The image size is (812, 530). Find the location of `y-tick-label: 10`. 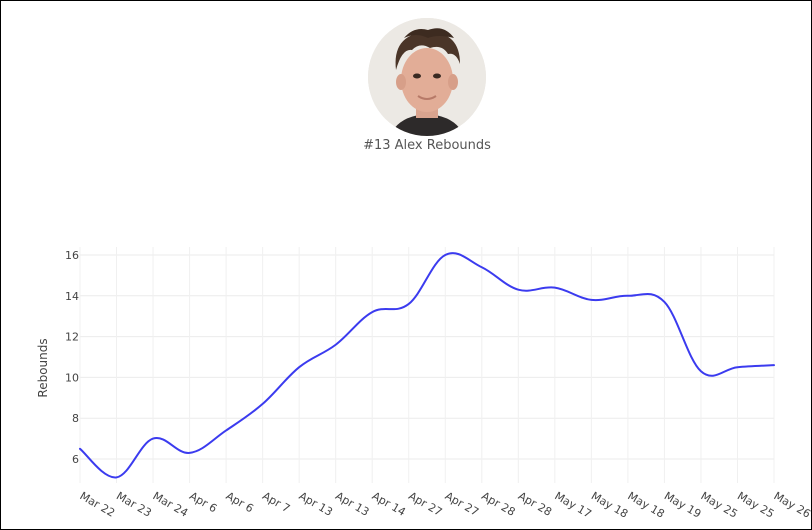

y-tick-label: 10 is located at coordinates (72, 377).